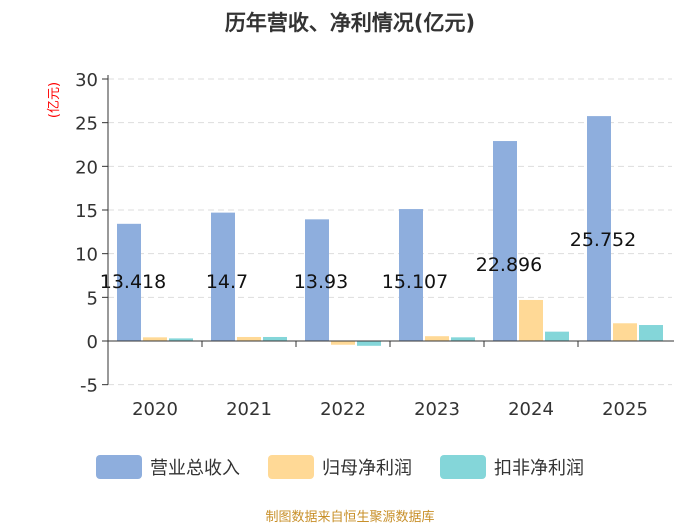 The height and width of the screenshot is (529, 700). What do you see at coordinates (625, 332) in the screenshot?
I see `bar-归母净利润-2025` at bounding box center [625, 332].